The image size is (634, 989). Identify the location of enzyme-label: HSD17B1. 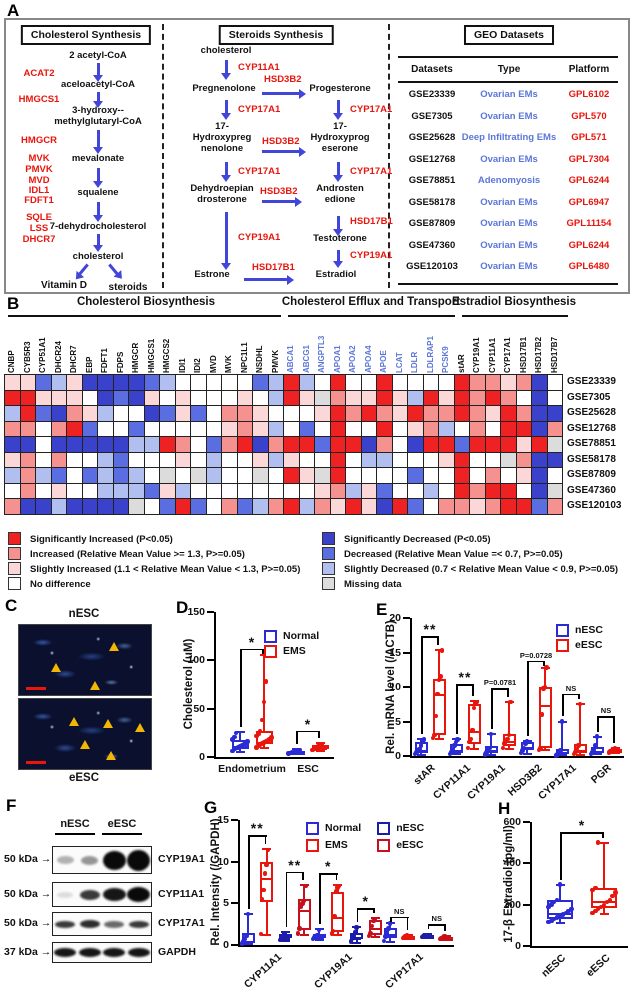
(273, 267).